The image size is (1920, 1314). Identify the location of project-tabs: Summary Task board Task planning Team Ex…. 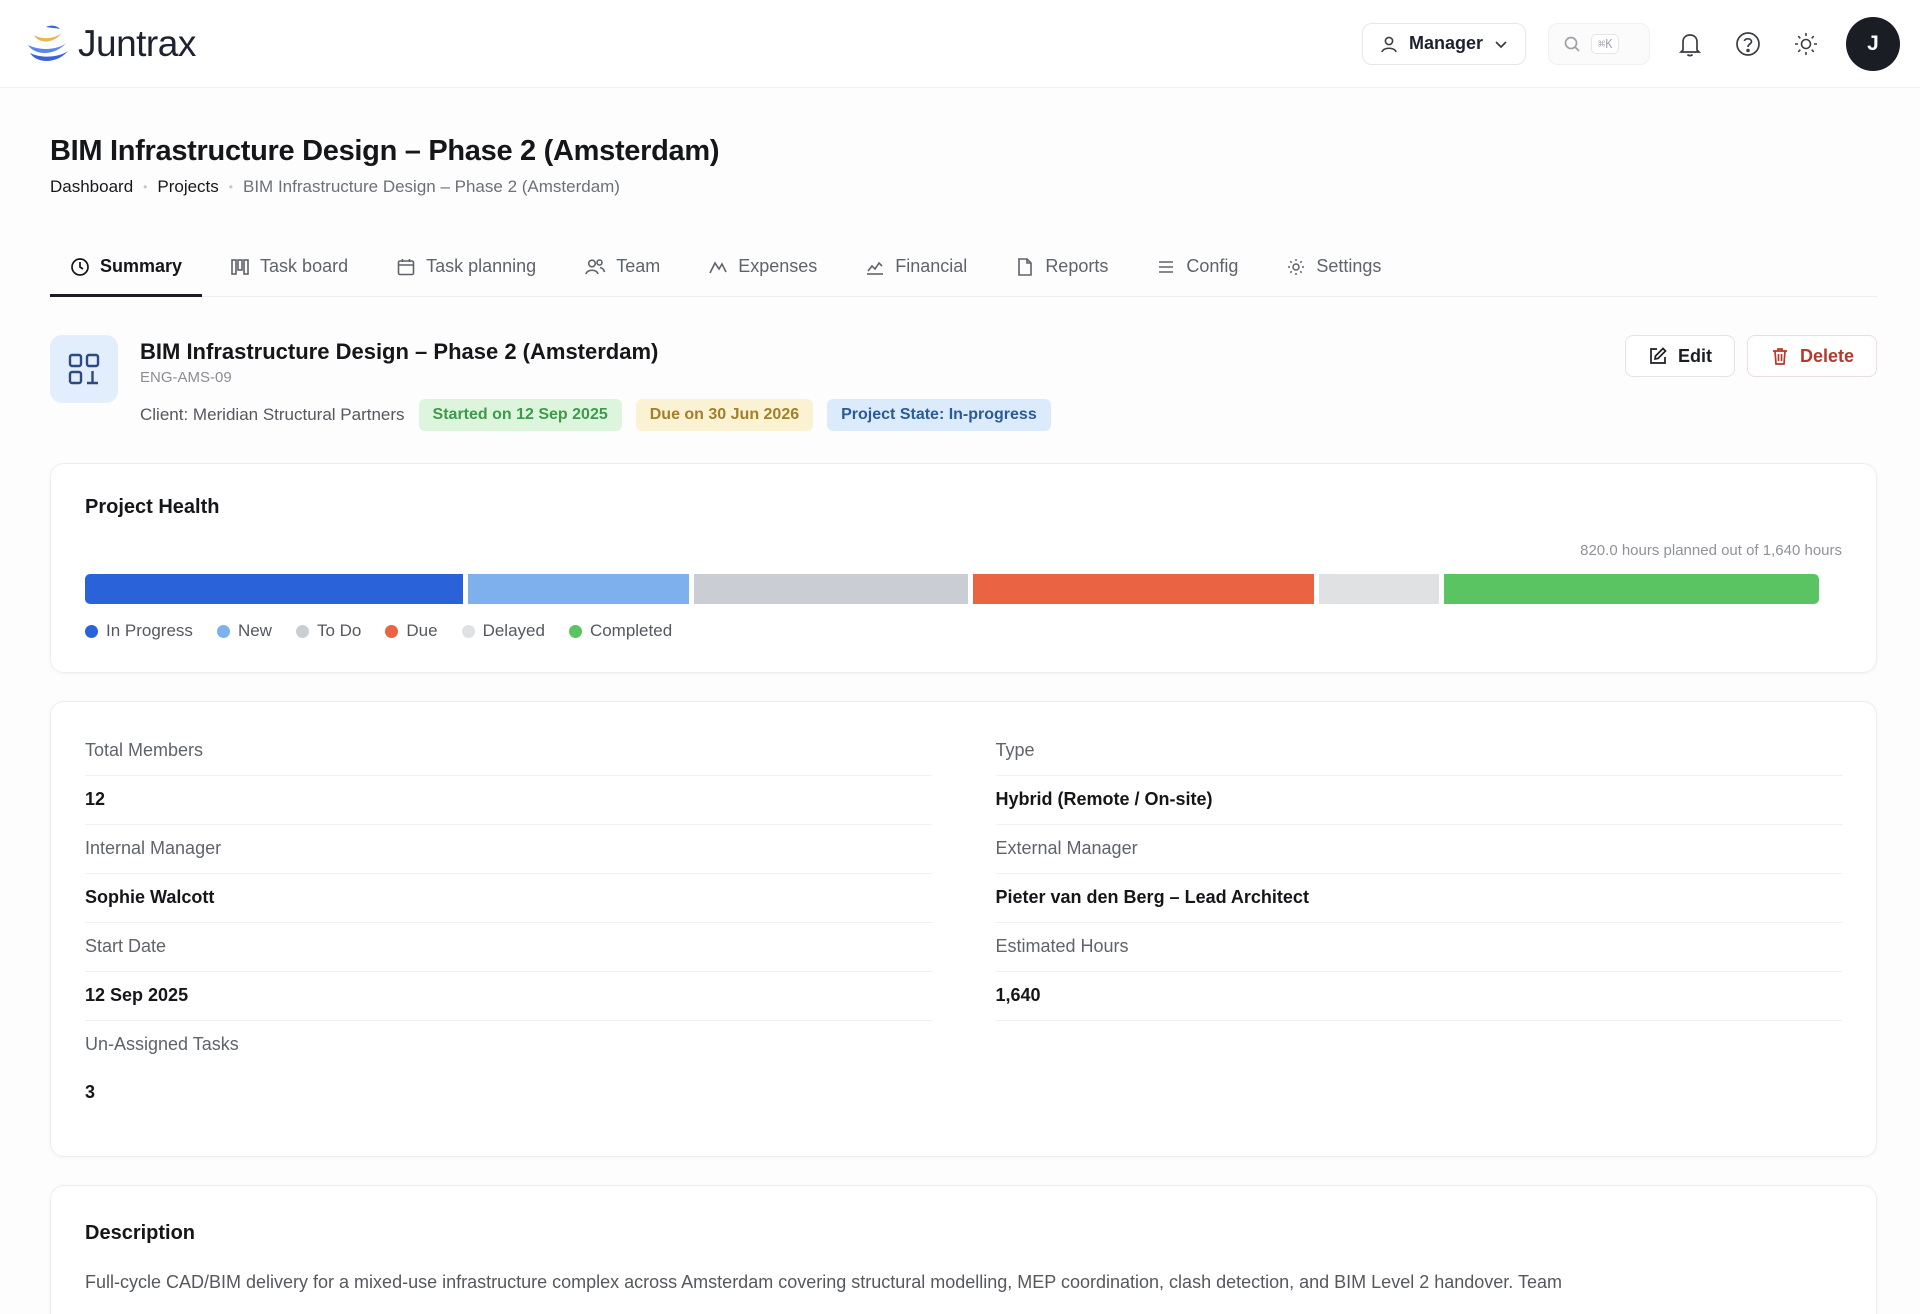
(963, 267).